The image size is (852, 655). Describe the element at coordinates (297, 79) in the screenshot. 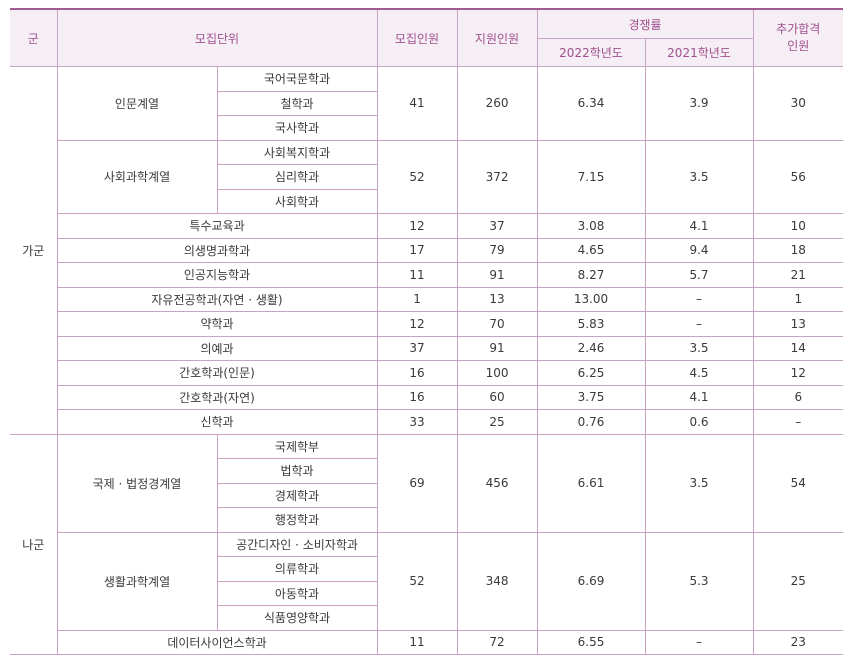

I see `sub-unit-cell: 국어국문학과` at that location.